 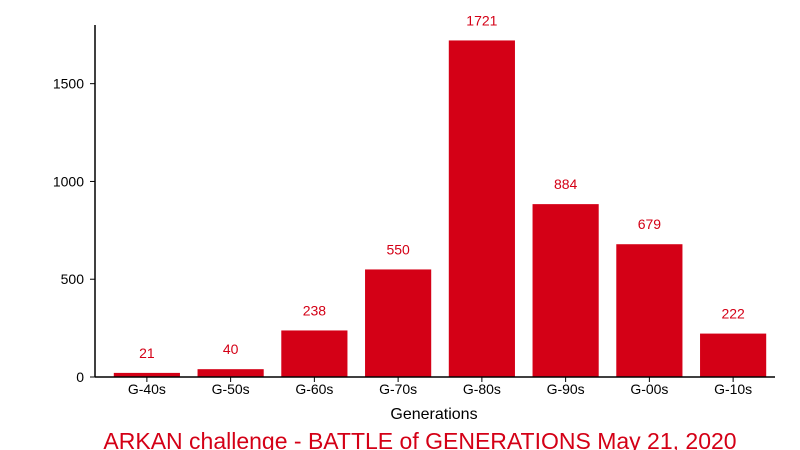 I want to click on y-tick-label: 1500, so click(x=68, y=84).